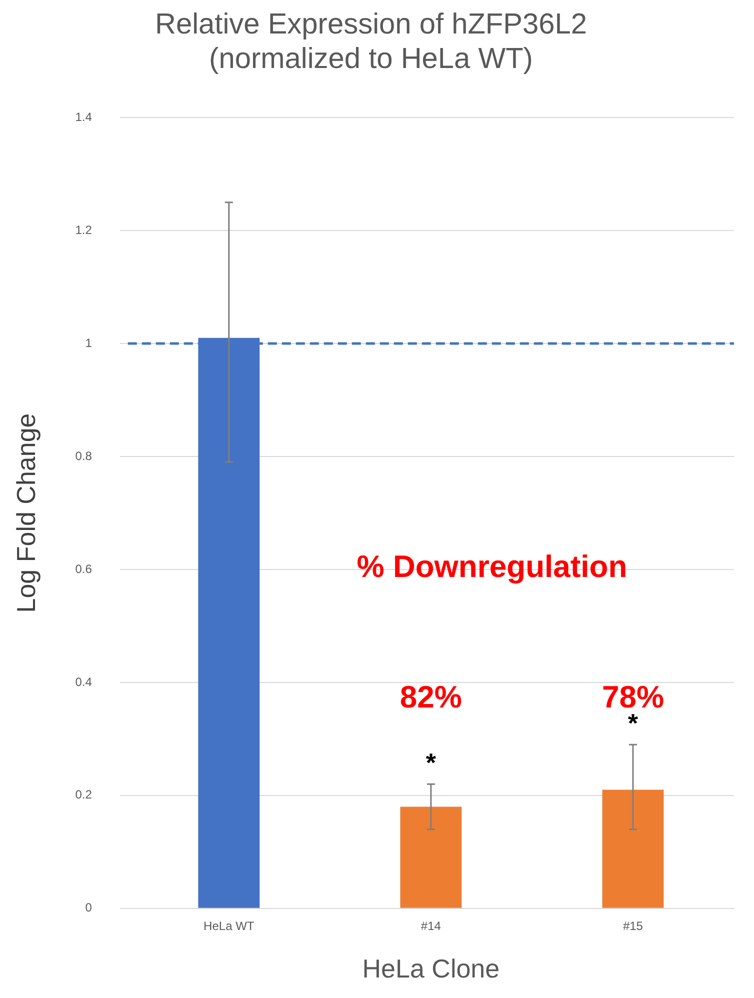  What do you see at coordinates (431, 696) in the screenshot?
I see `annotation: 82%` at bounding box center [431, 696].